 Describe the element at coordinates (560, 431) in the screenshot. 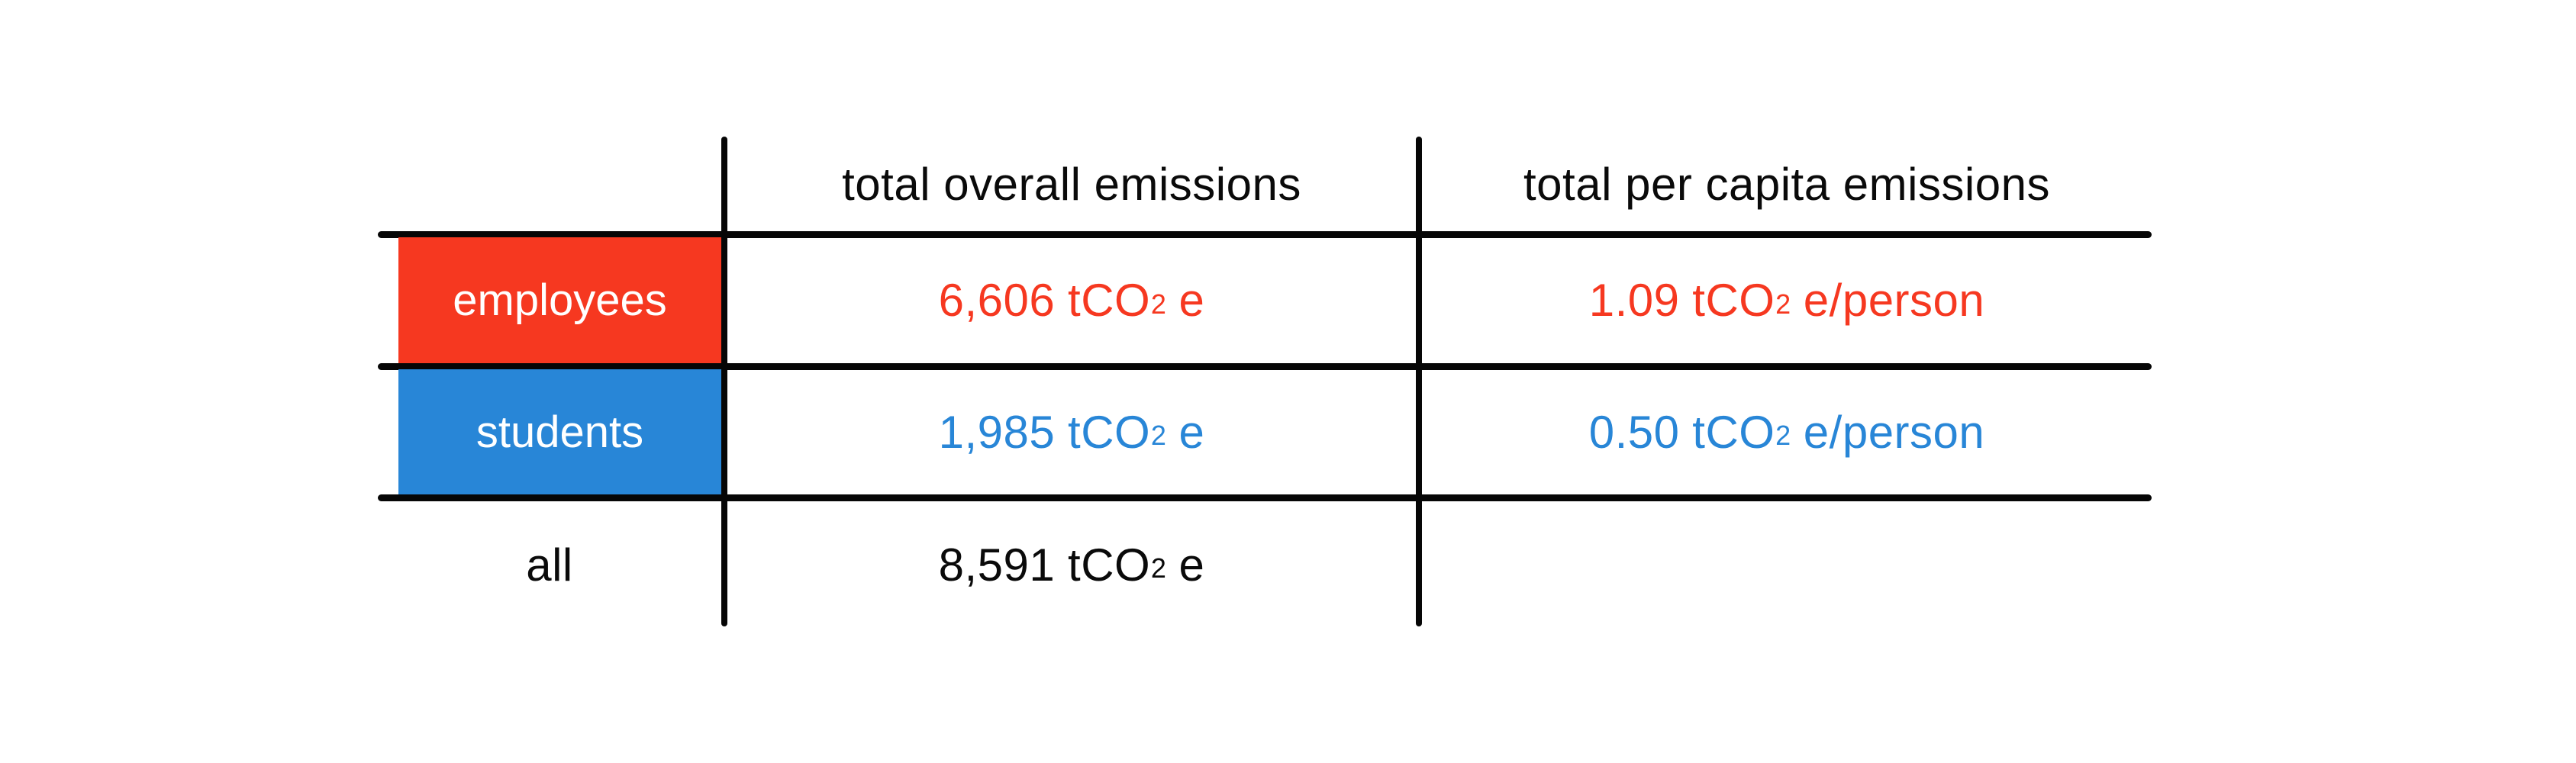

I see `row-label-students: students` at that location.